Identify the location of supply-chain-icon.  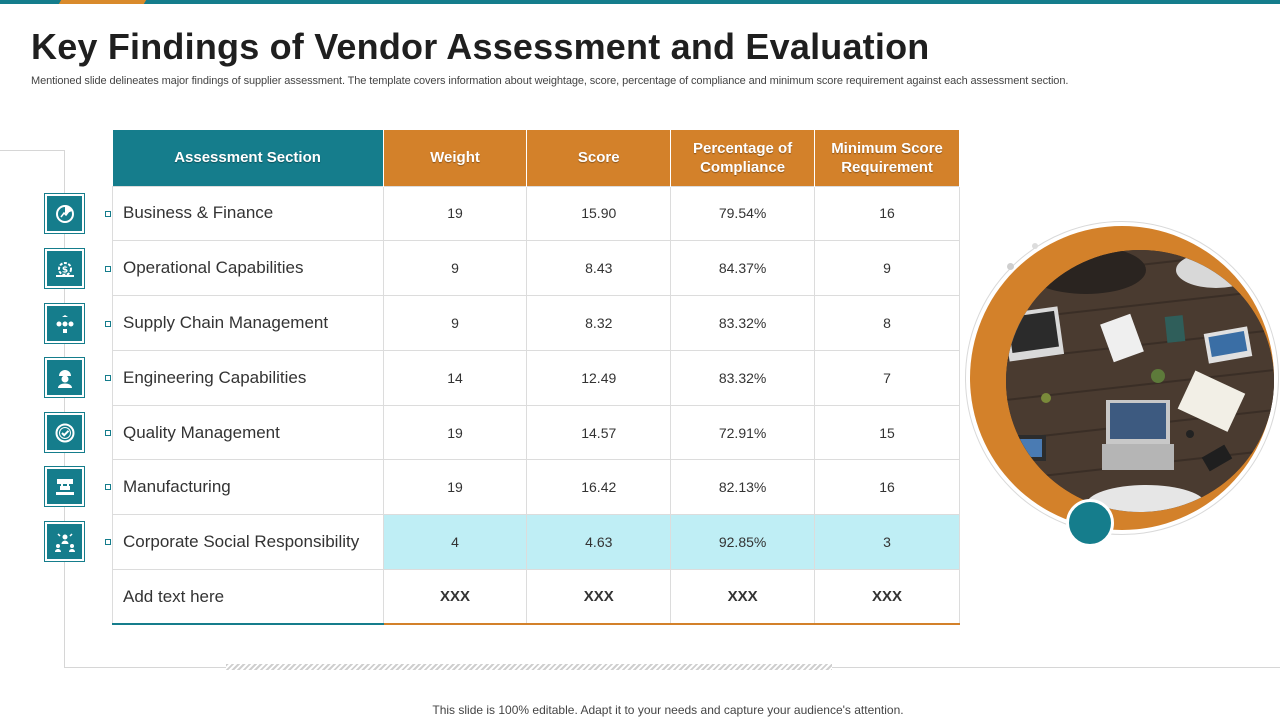
(64, 323).